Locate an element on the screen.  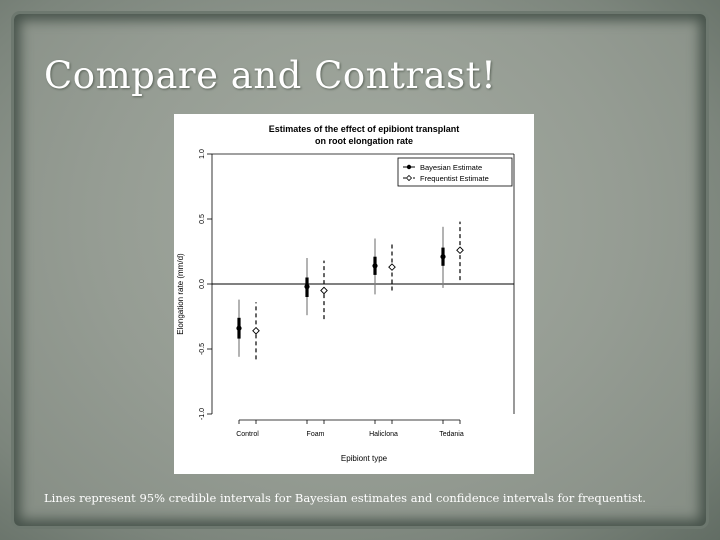
legend-frequentist-label: Frequentist Estimate is located at coordinates (454, 178).